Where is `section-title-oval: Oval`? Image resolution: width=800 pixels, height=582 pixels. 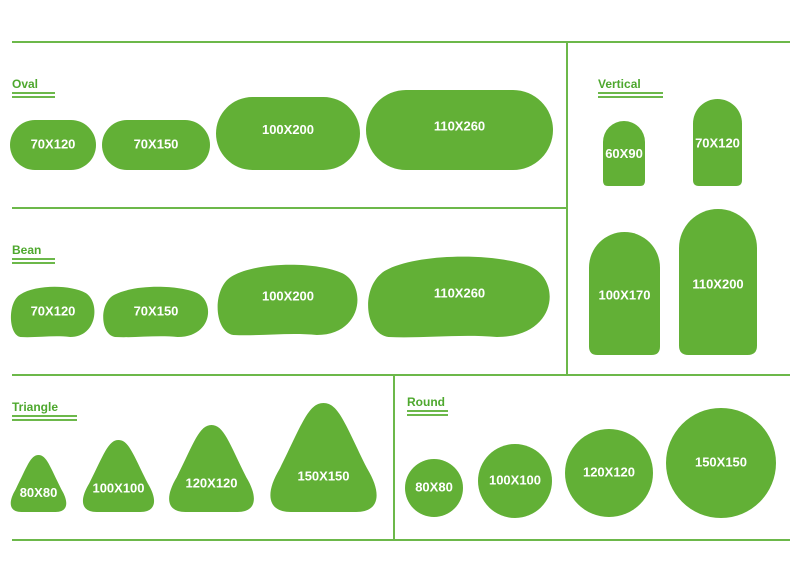
section-title-oval: Oval is located at coordinates (25, 84).